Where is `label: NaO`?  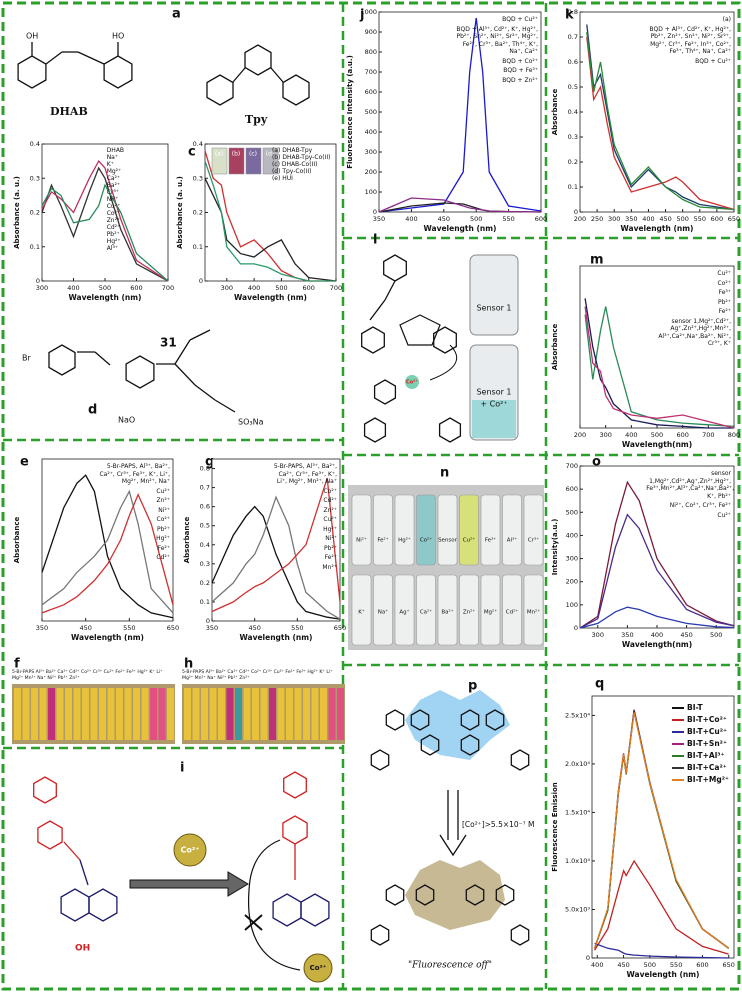 label: NaO is located at coordinates (126, 420).